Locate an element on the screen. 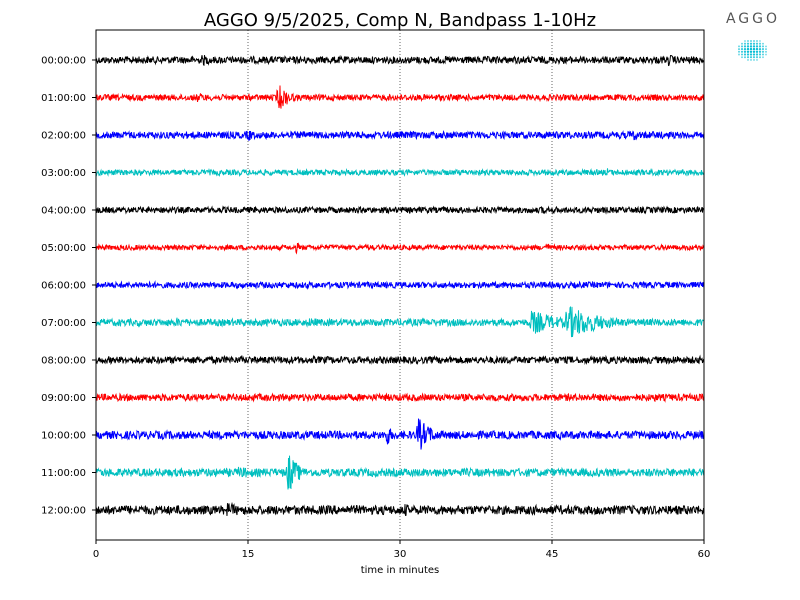 The width and height of the screenshot is (800, 600). y-tick-label: 08:00:00 is located at coordinates (63, 361).